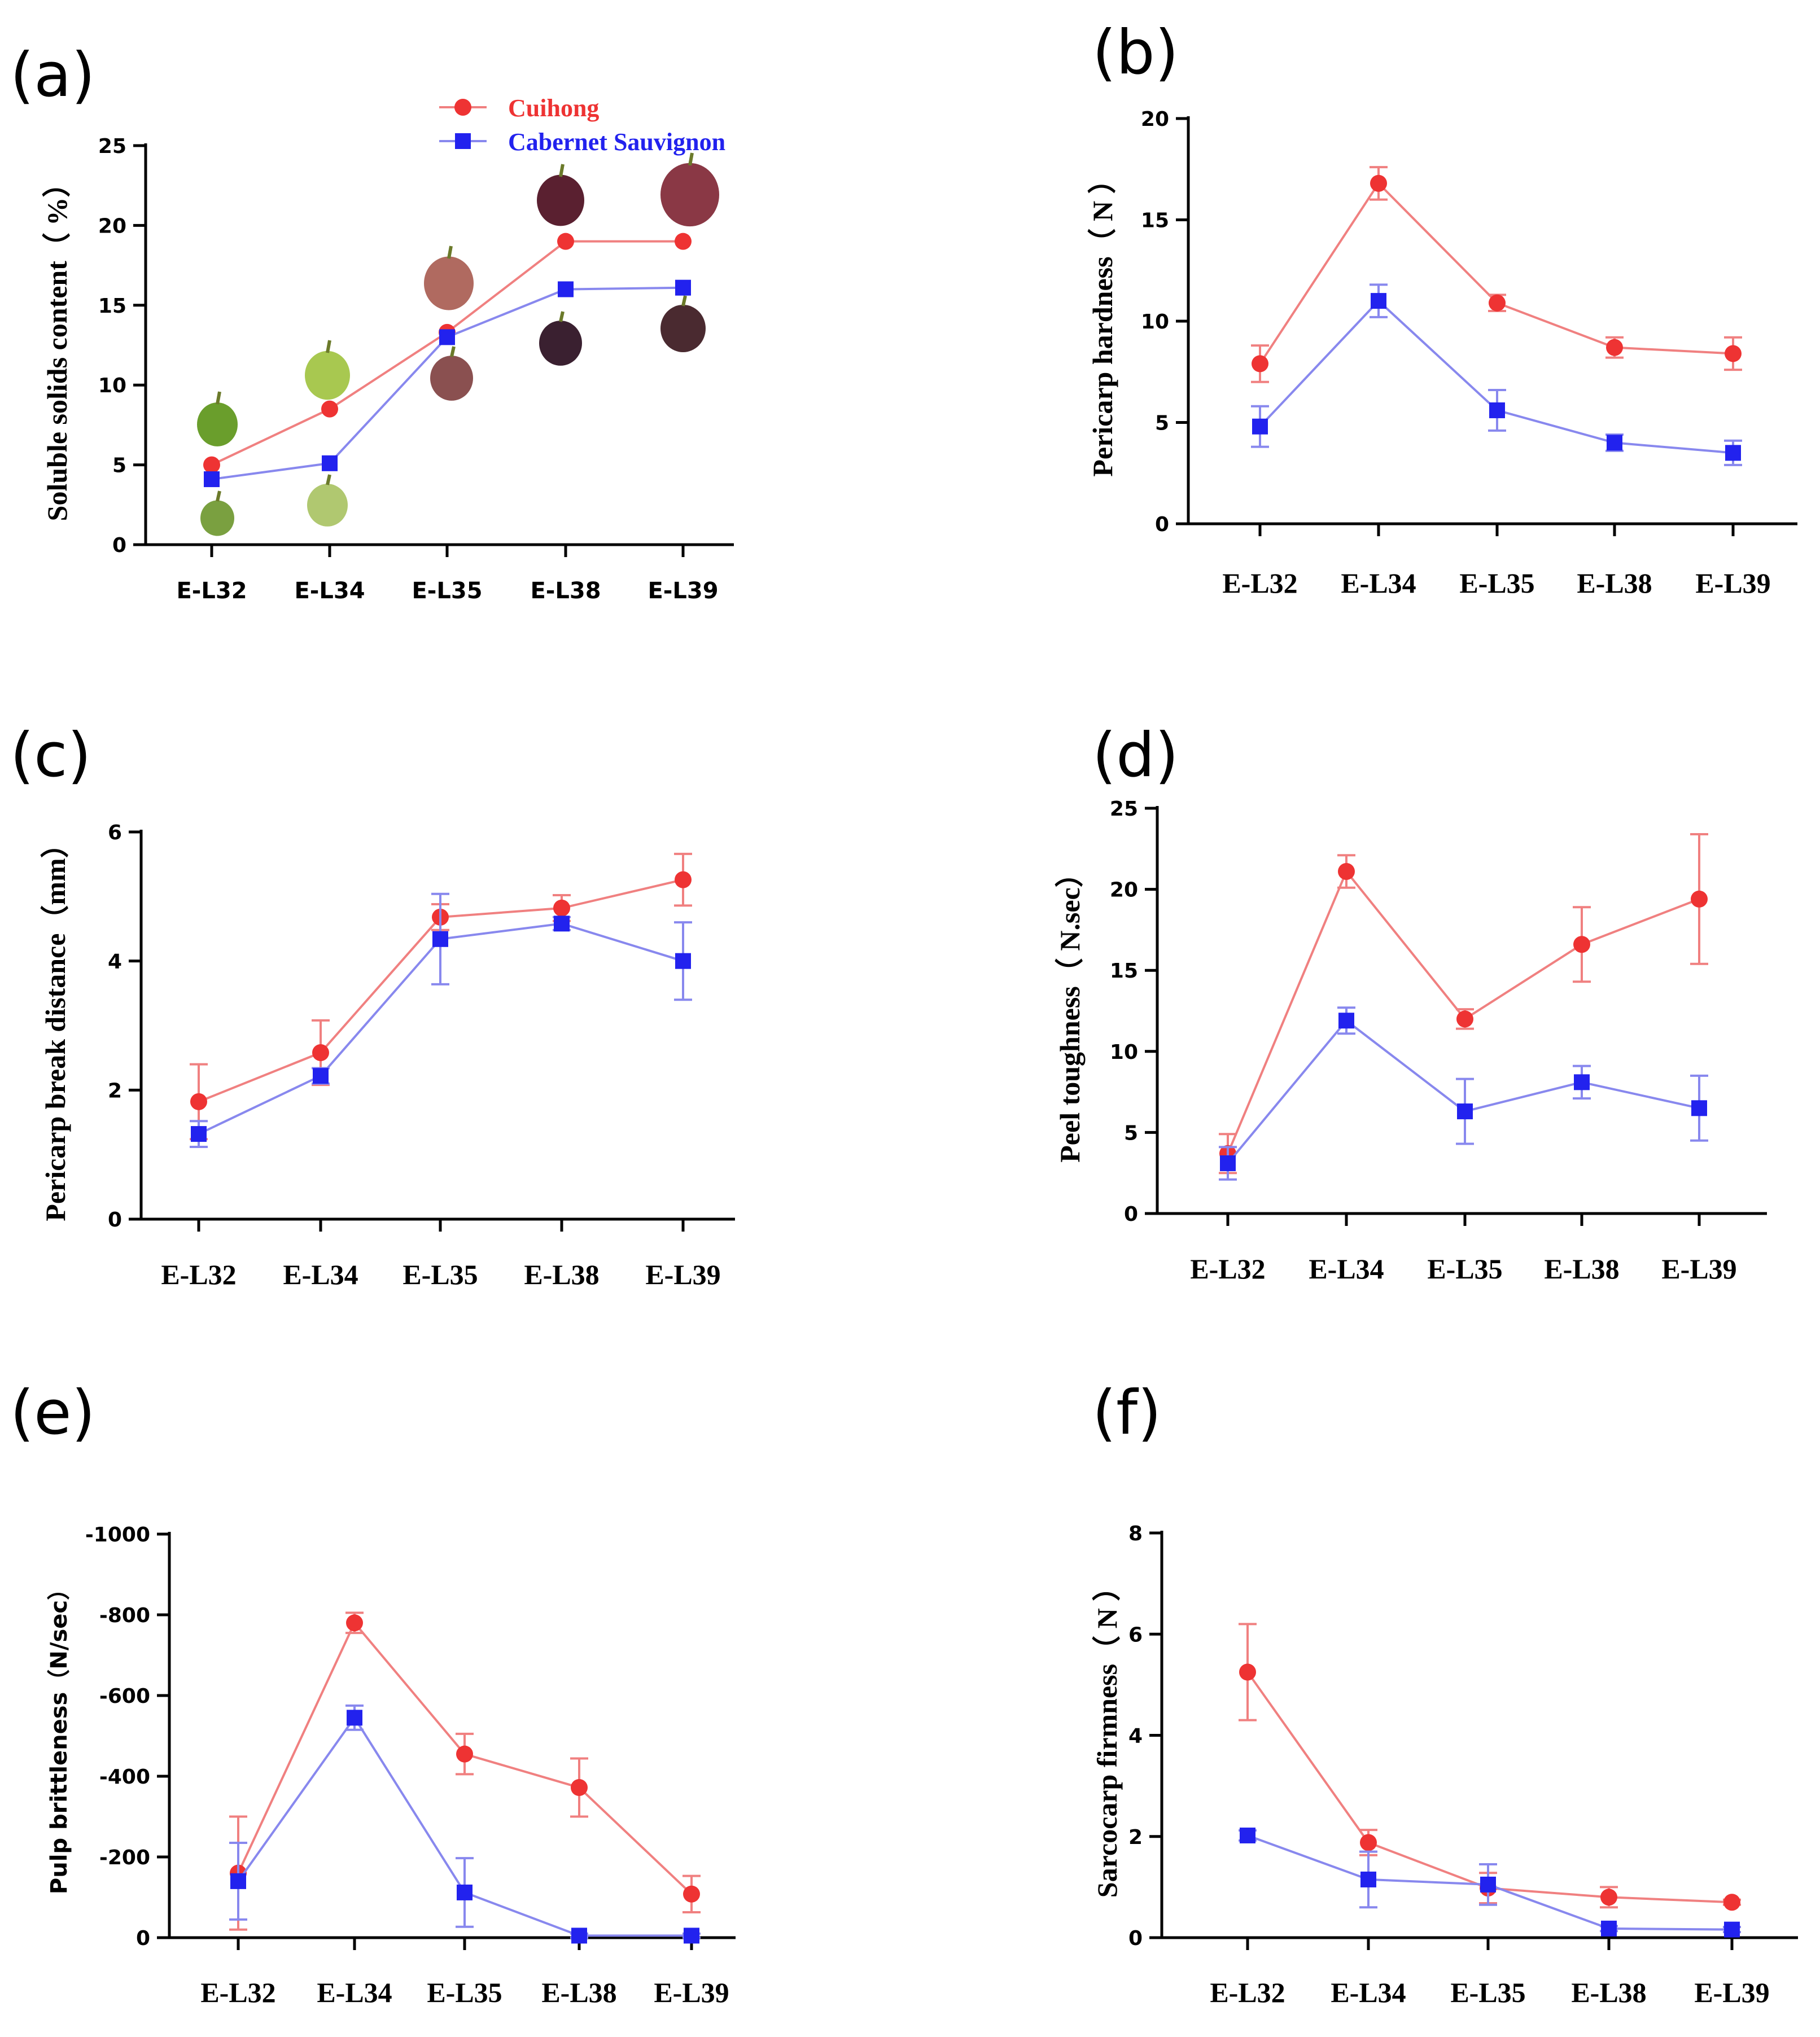  What do you see at coordinates (118, 1535) in the screenshot?
I see `y-tick-label: -1000` at bounding box center [118, 1535].